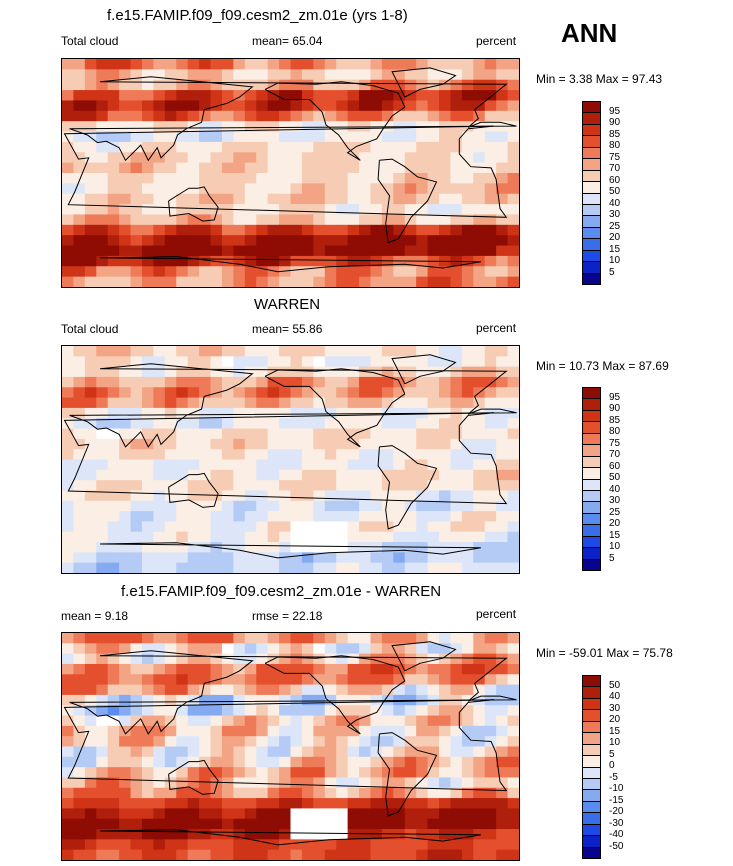 Image resolution: width=733 pixels, height=866 pixels. I want to click on colorbar-tick-label: 10, so click(615, 546).